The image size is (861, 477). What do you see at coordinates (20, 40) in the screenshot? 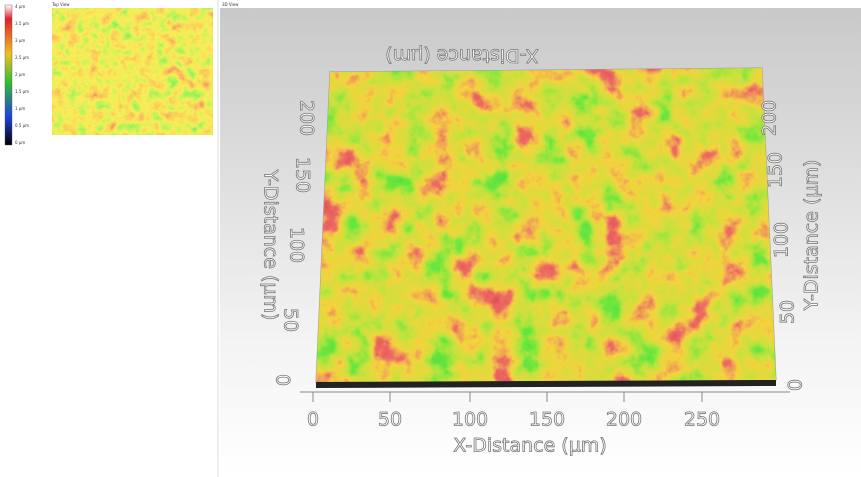
I see `colorbar-label: 3 µm` at bounding box center [20, 40].